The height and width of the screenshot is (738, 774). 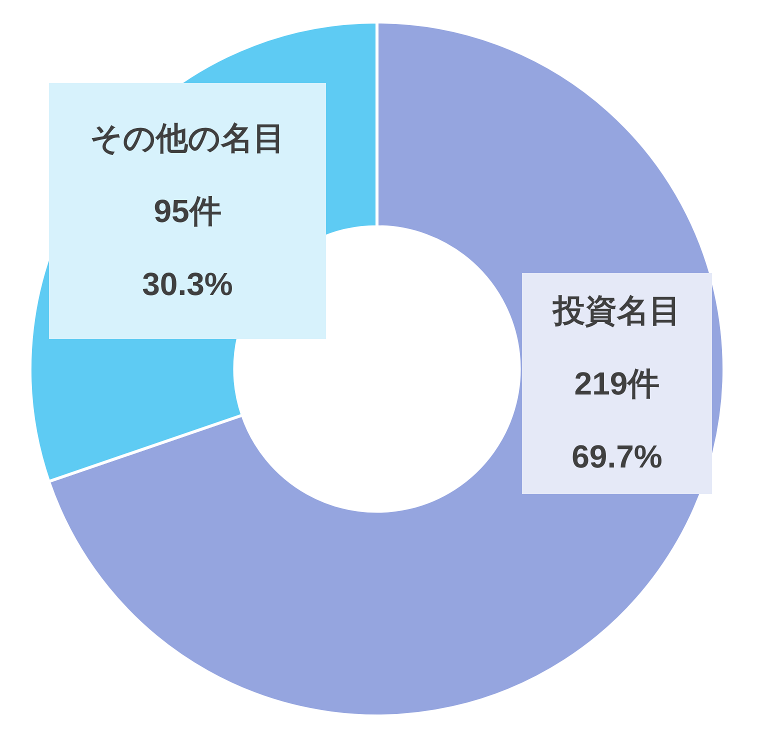 I want to click on data-label: 219件, so click(x=617, y=384).